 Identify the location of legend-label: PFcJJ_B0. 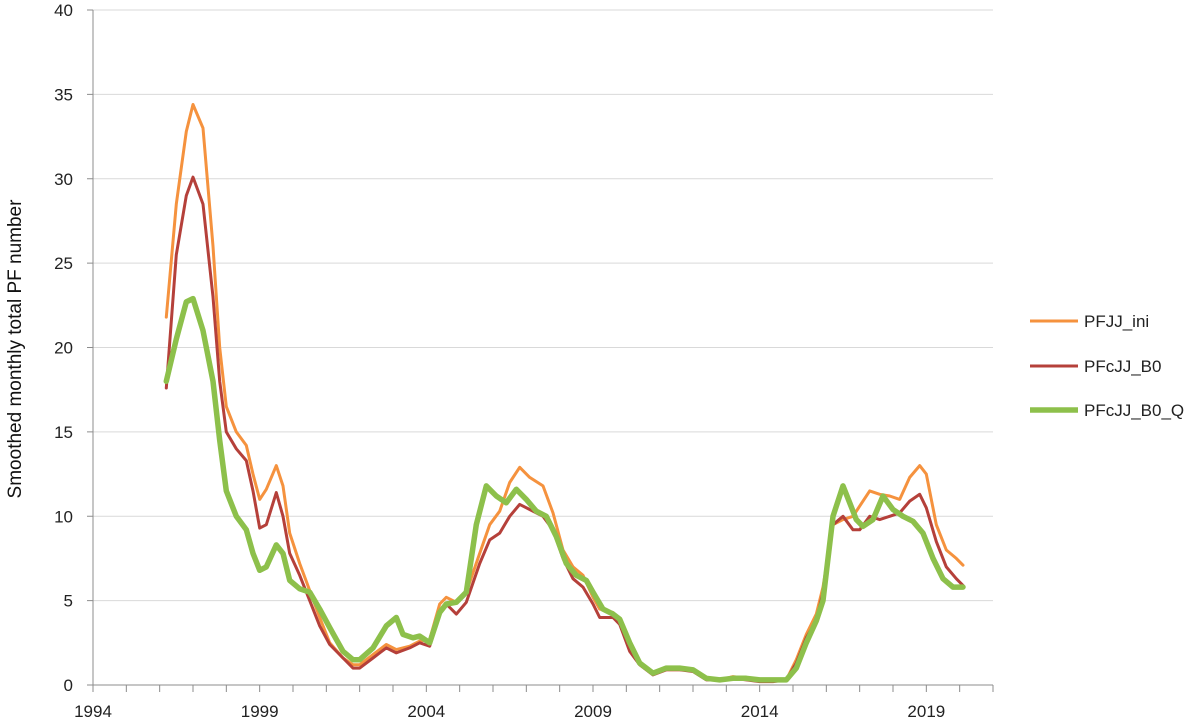
(1122, 366).